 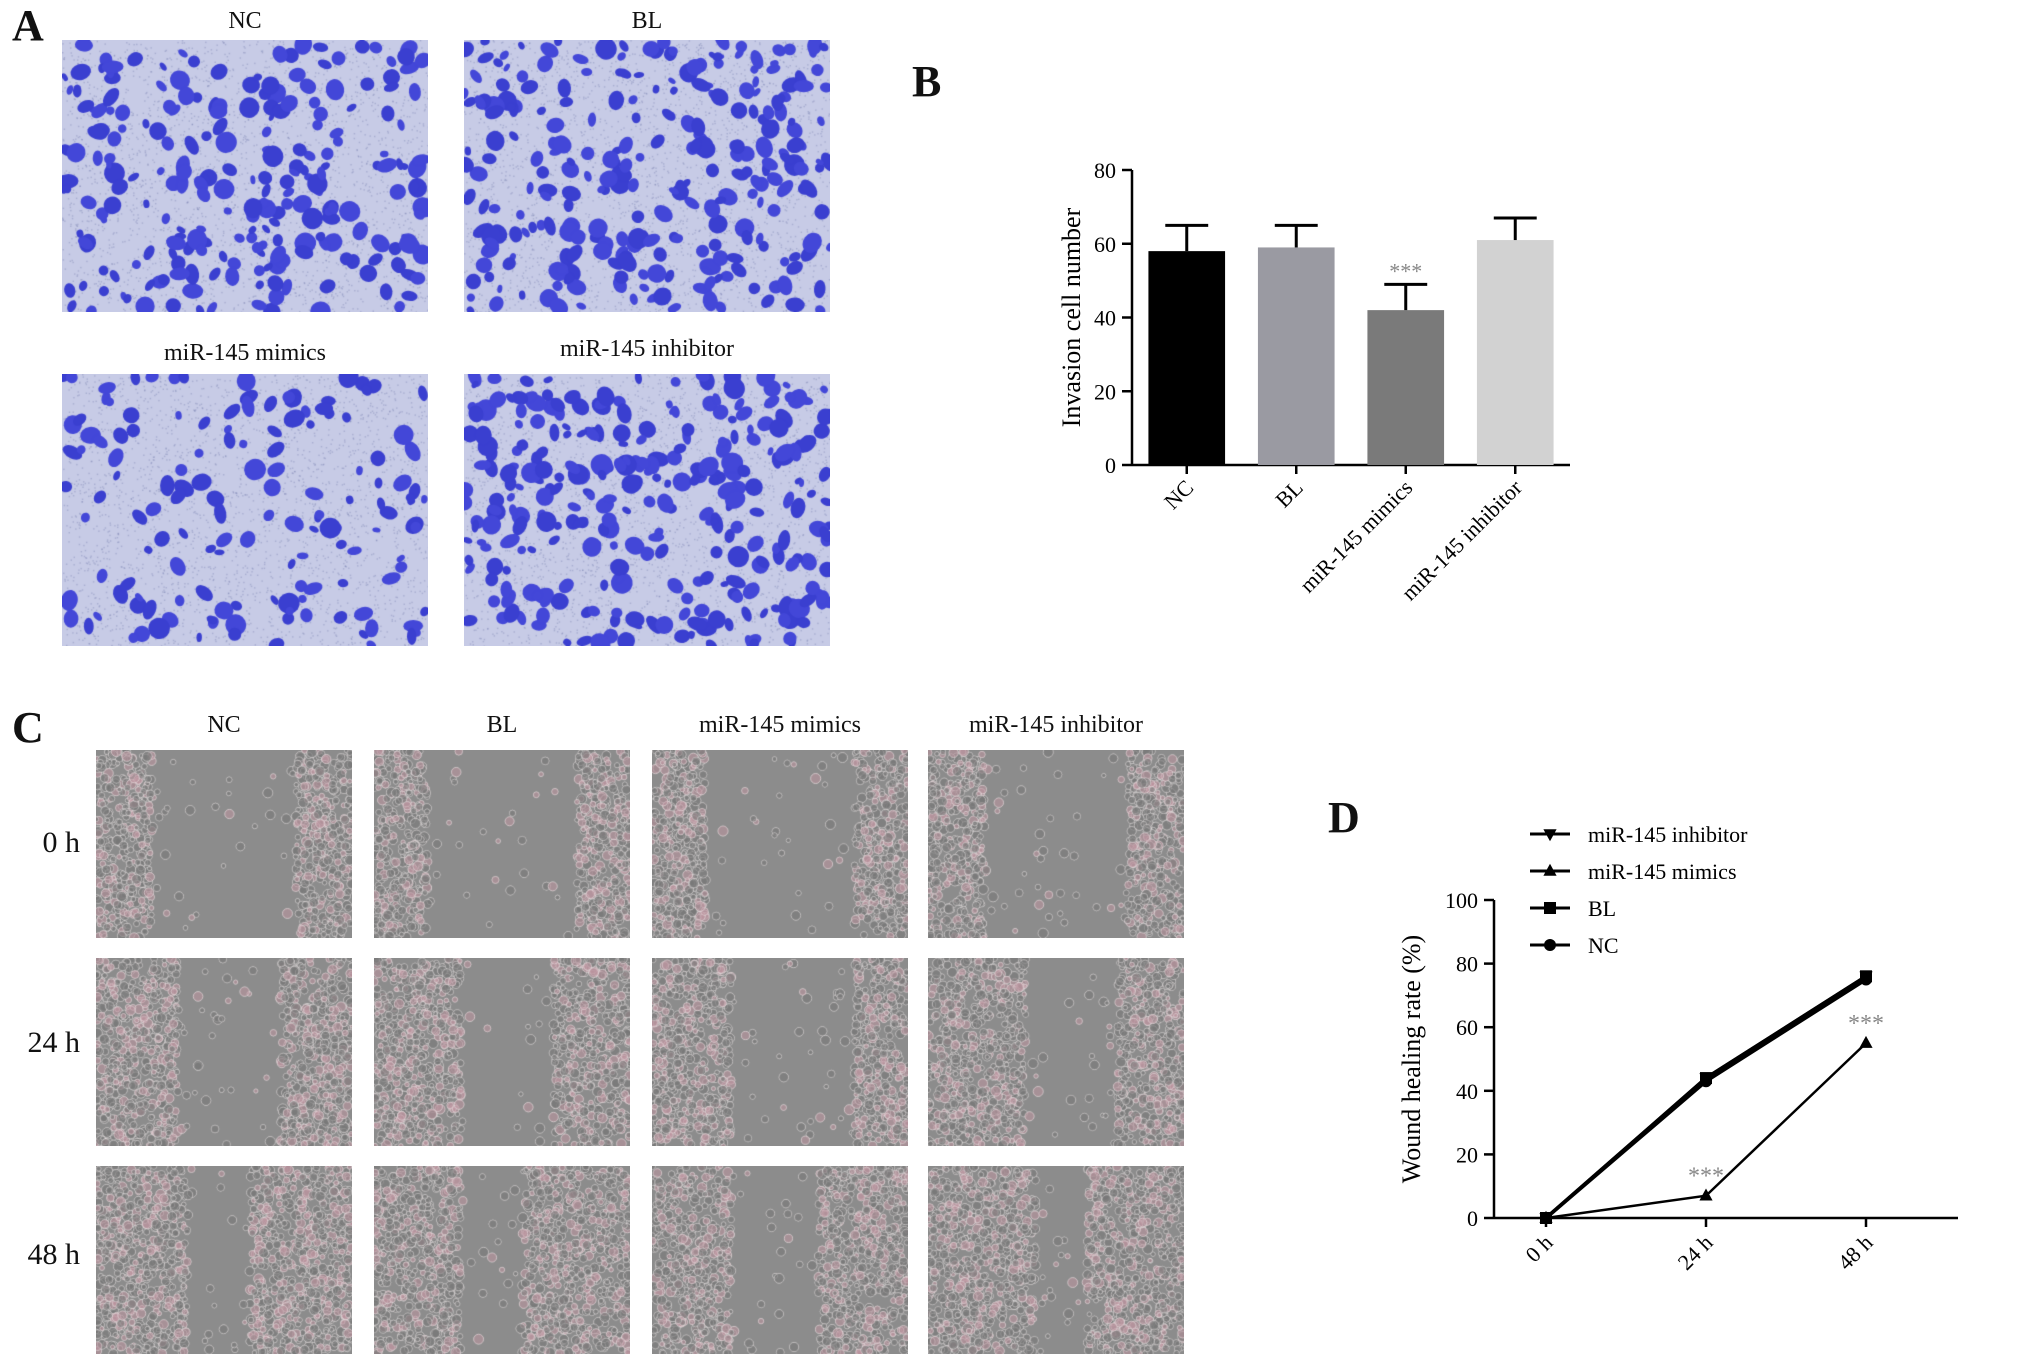 I want to click on legend-label-mir-145-mimics: miR-145 mimics, so click(x=1662, y=871).